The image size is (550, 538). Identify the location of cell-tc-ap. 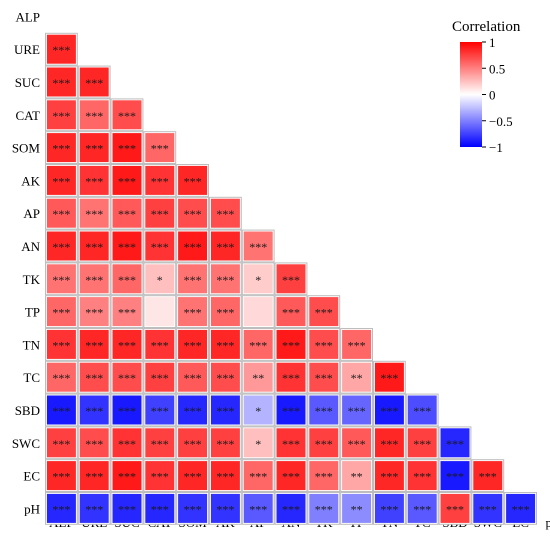
(258, 377).